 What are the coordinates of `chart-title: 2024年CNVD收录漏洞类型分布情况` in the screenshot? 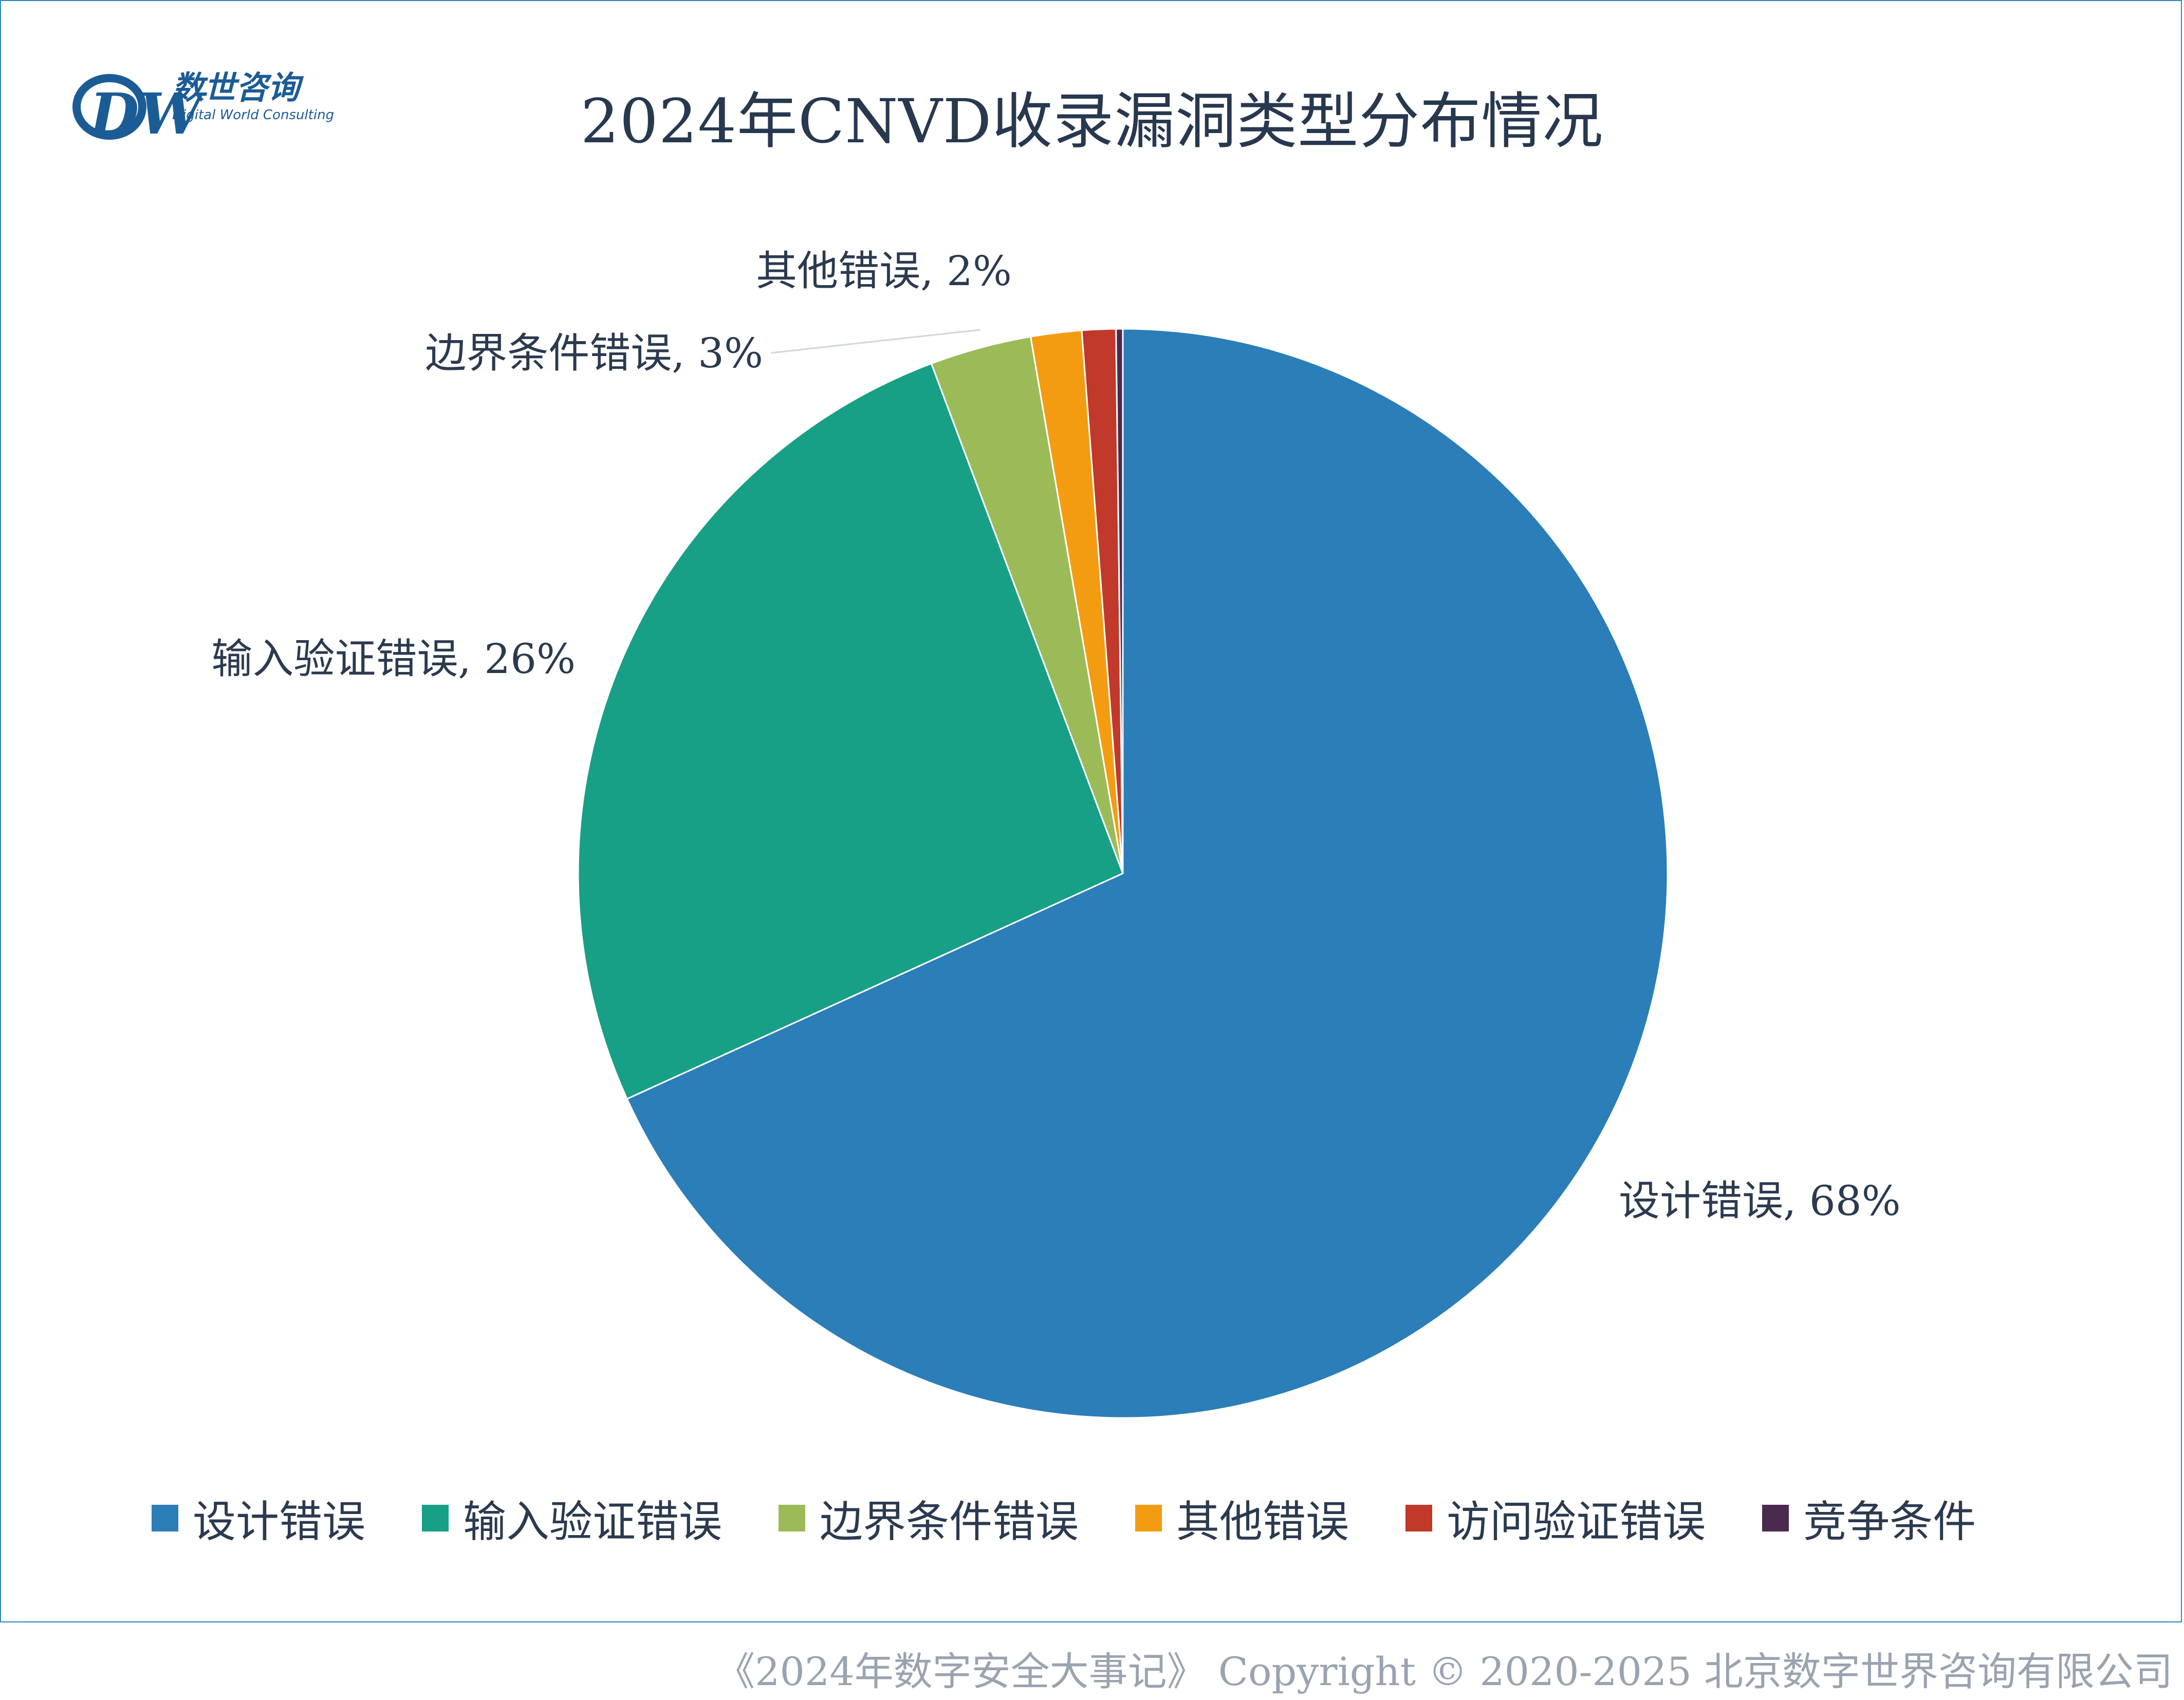 It's located at (1092, 121).